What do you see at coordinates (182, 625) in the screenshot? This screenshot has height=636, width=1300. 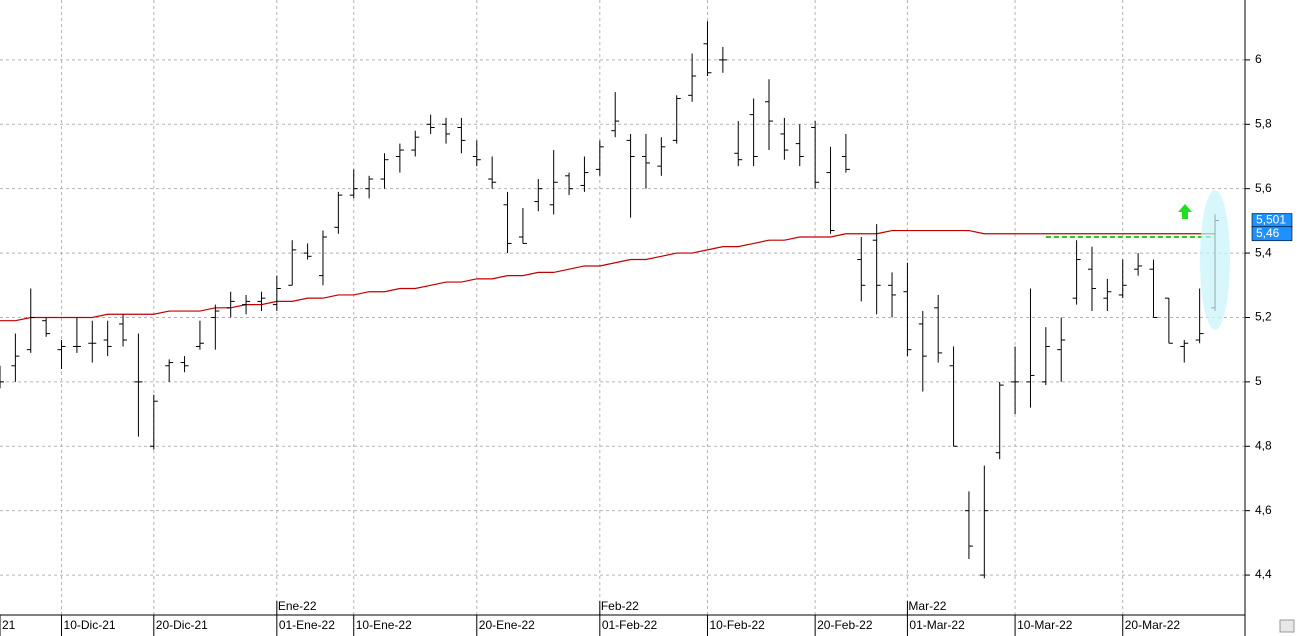 I see `x-tick-label: 20-Dic-21` at bounding box center [182, 625].